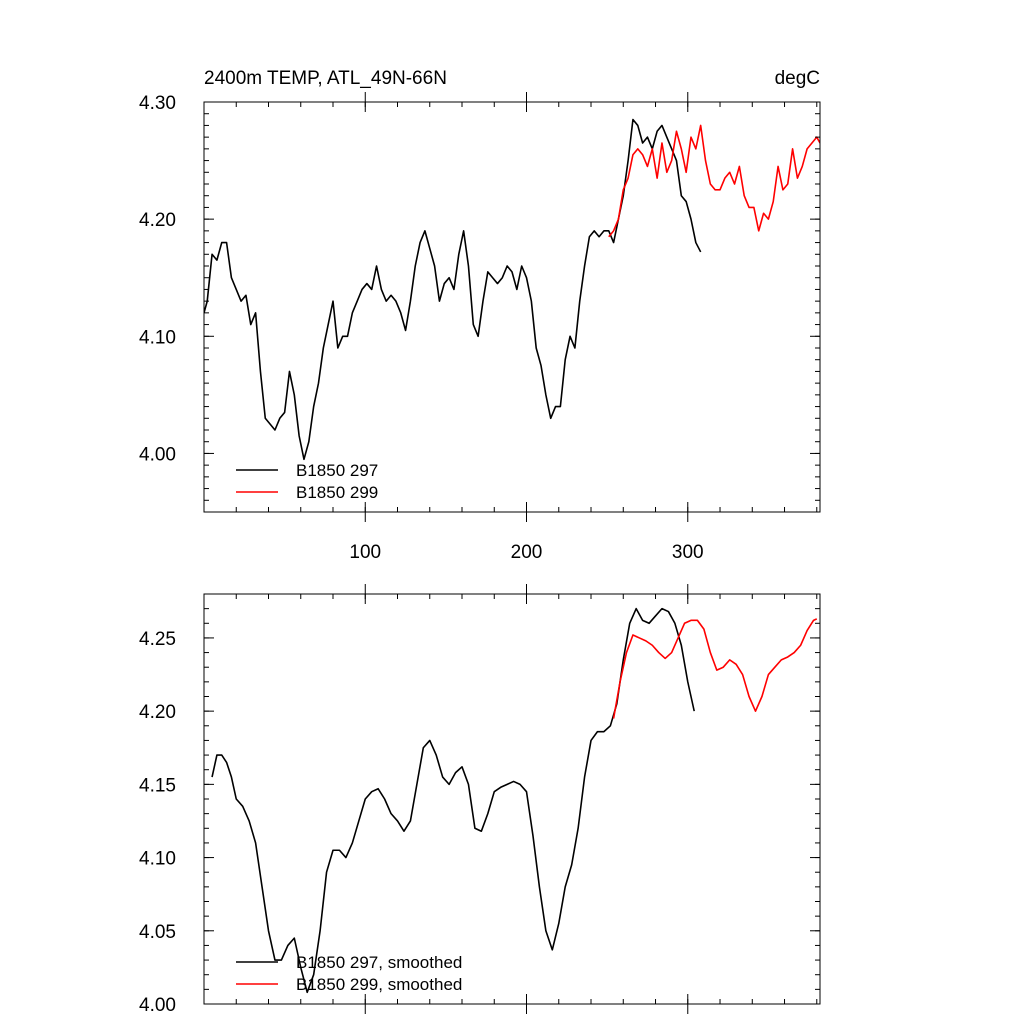 Image resolution: width=1024 pixels, height=1024 pixels. What do you see at coordinates (157, 932) in the screenshot?
I see `y-tick-label: 4.05` at bounding box center [157, 932].